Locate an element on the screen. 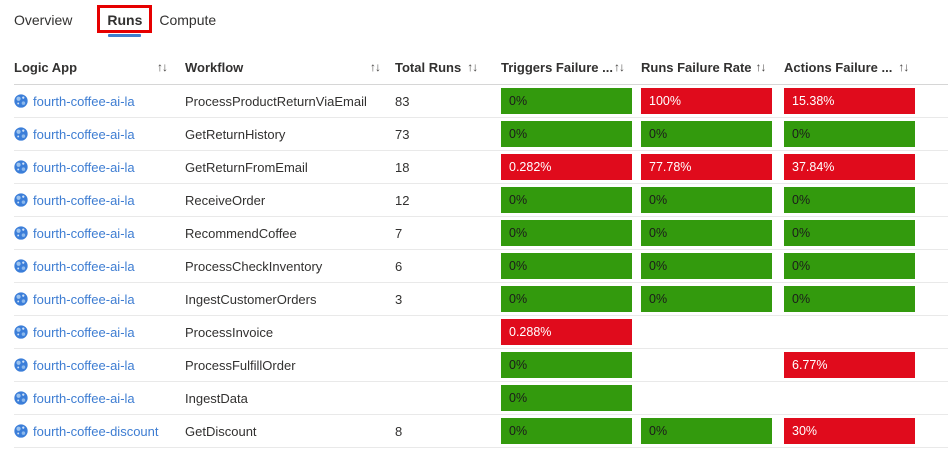  workflow-cell: ProcessInvoice is located at coordinates (229, 332).